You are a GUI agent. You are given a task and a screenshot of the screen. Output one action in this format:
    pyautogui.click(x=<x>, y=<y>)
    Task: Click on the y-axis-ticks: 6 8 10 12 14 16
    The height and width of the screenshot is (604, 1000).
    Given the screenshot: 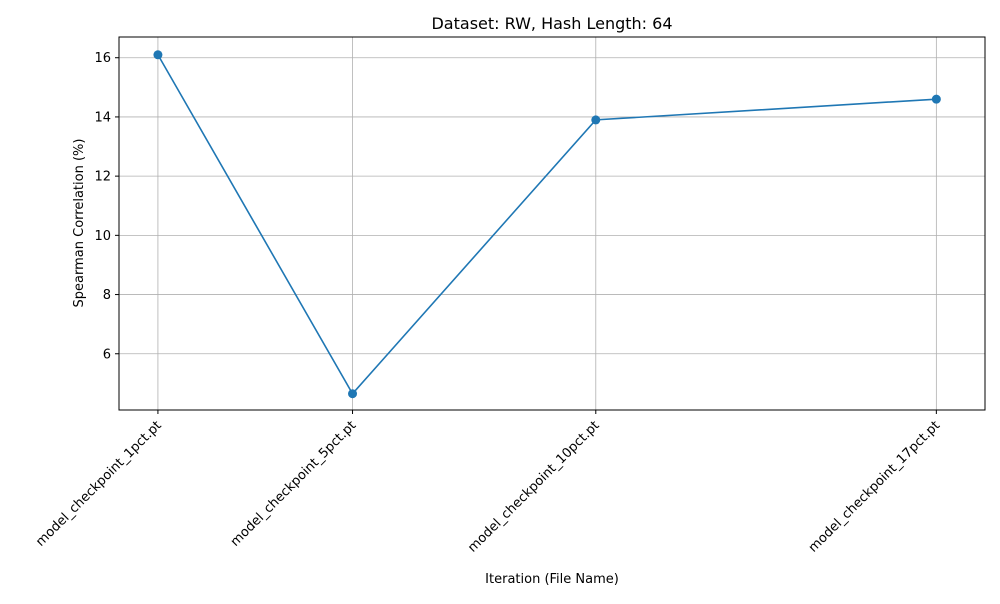 What is the action you would take?
    pyautogui.click(x=106, y=206)
    